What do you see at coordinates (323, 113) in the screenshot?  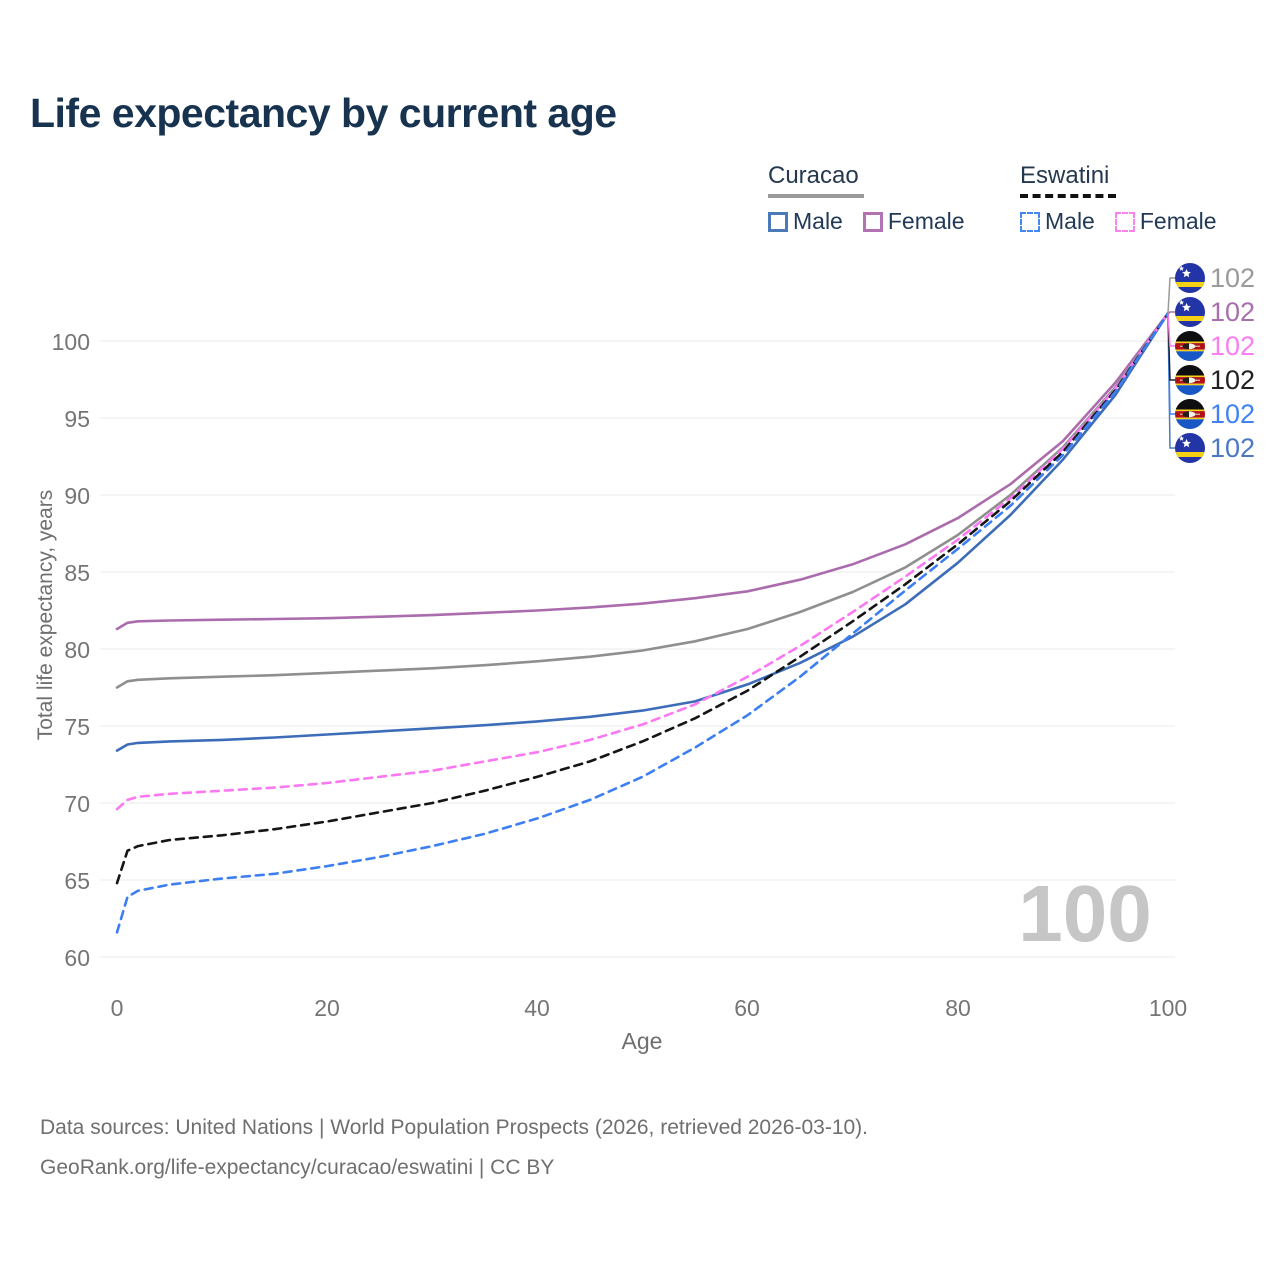 I see `page-title: Life expectancy by current age` at bounding box center [323, 113].